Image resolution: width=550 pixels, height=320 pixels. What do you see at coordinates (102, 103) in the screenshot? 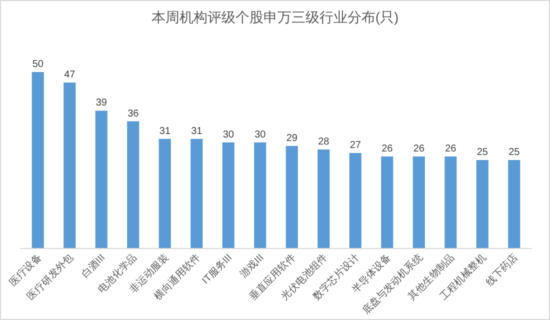
I see `data-label: 39` at bounding box center [102, 103].